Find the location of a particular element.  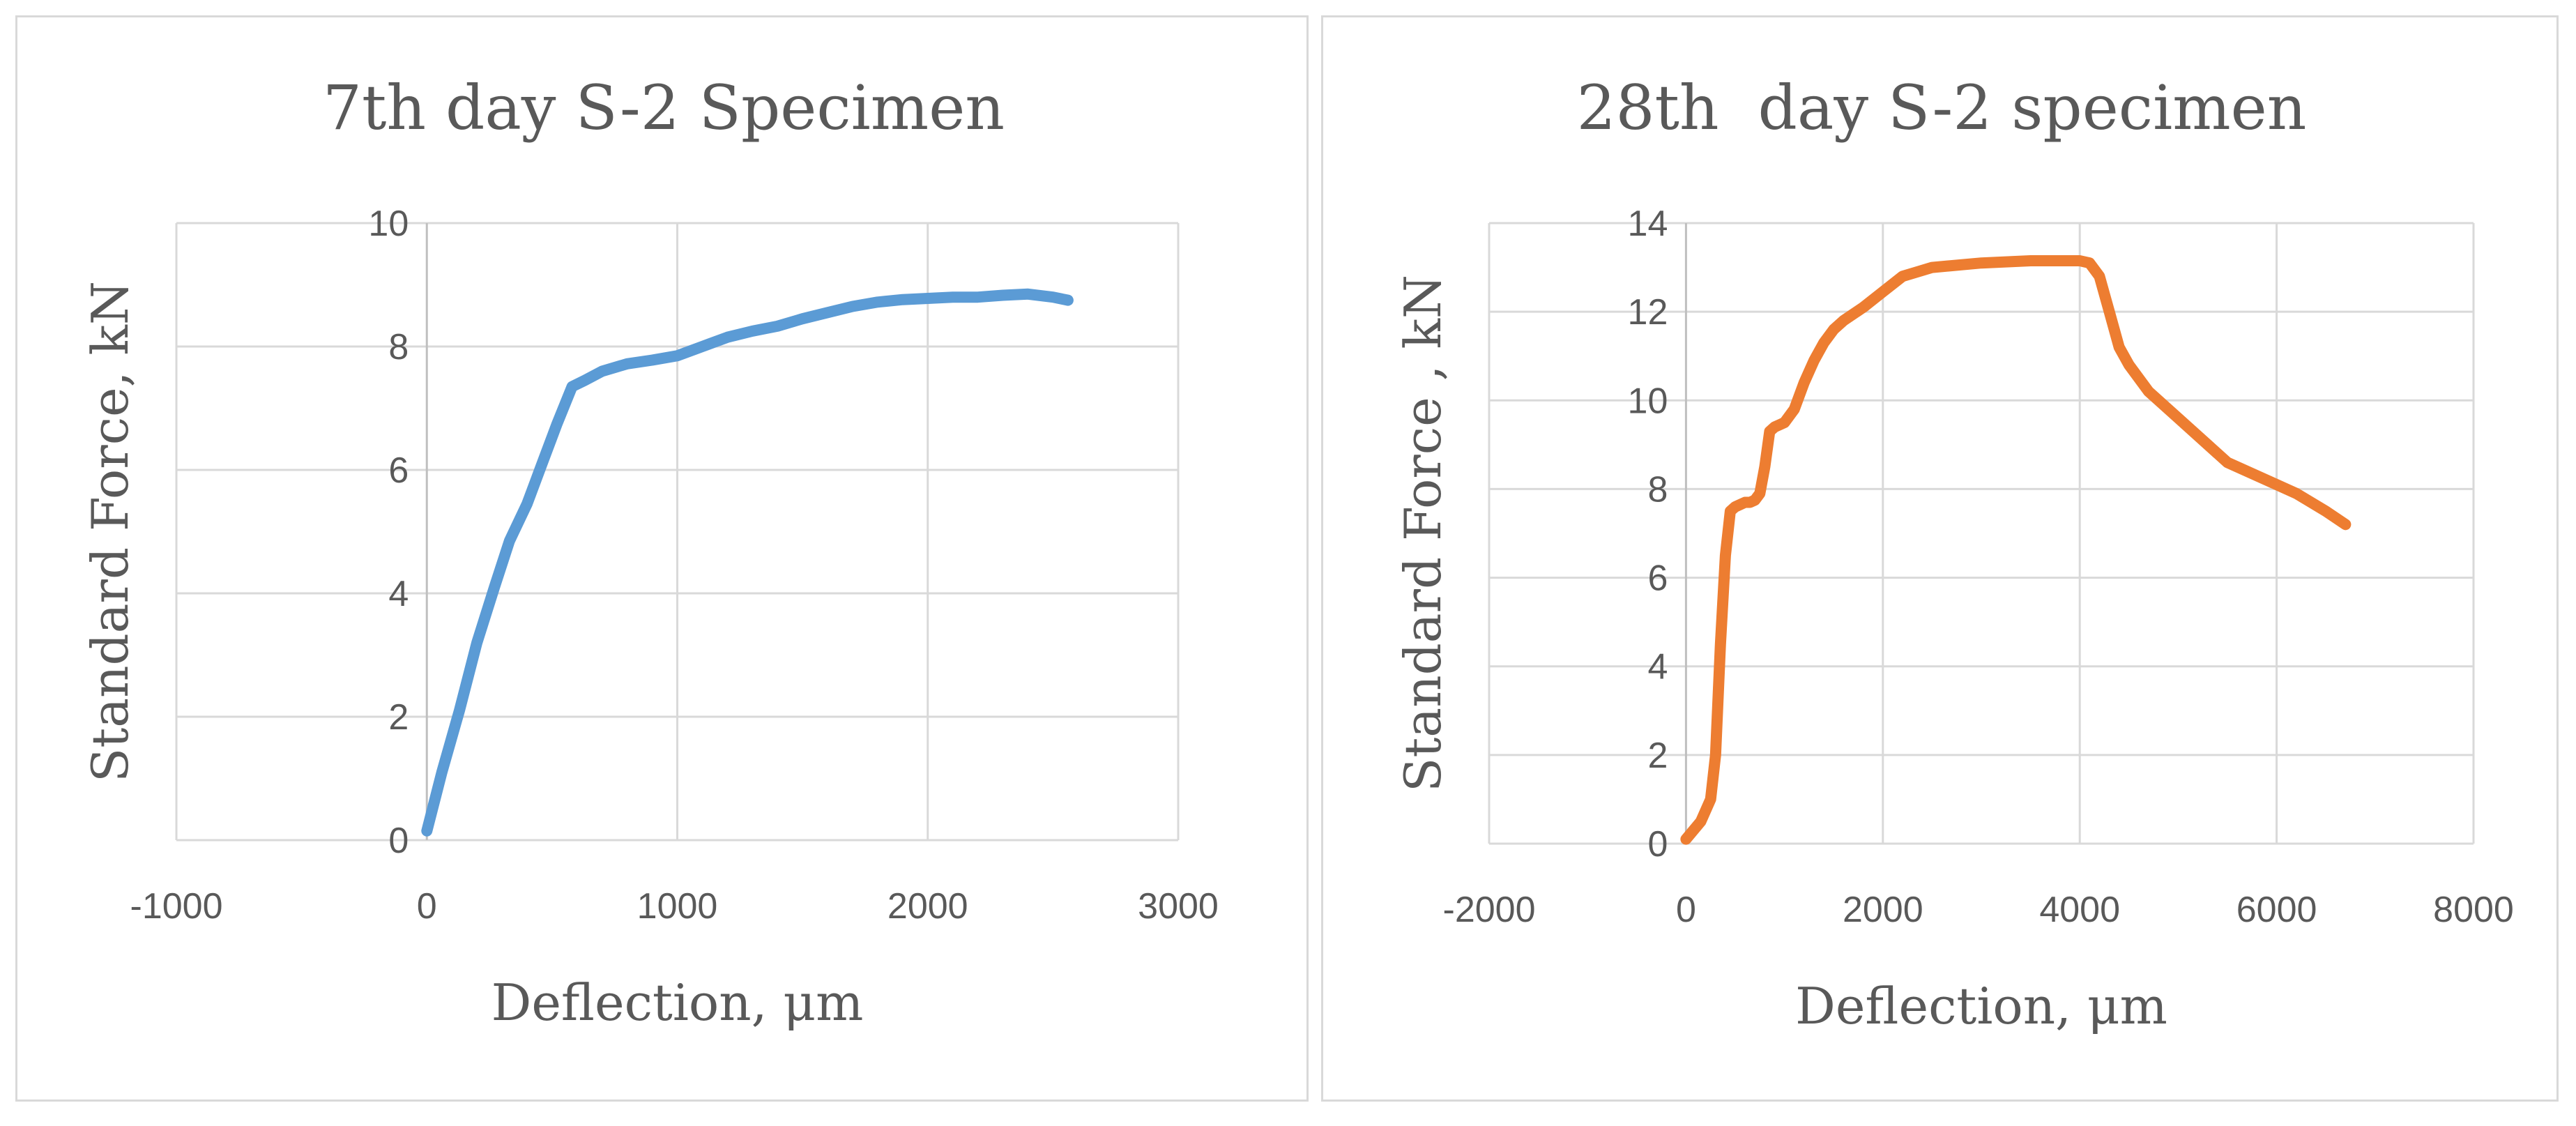

x-tick-labels: -1000 0 1000 2000 3000 is located at coordinates (674, 906).